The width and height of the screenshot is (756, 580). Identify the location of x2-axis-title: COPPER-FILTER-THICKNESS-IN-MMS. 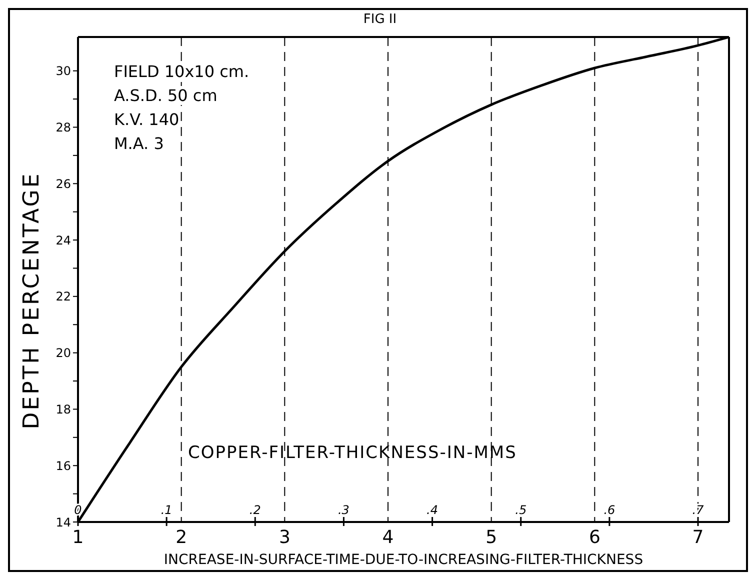
(352, 453).